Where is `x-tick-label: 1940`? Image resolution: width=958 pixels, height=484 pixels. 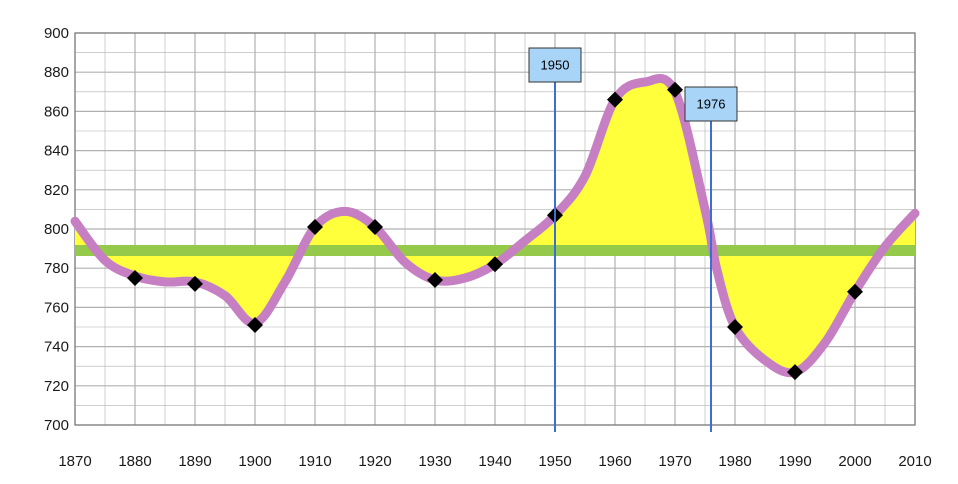
x-tick-label: 1940 is located at coordinates (494, 461).